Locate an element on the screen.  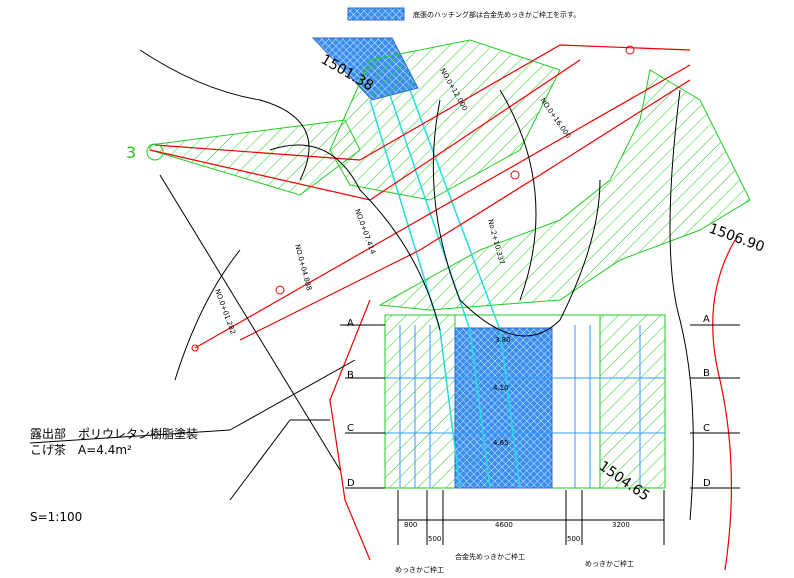
legend-text: 底張のハッチング部は合金先めっきかご枠工を示す。 is located at coordinates (496, 14).